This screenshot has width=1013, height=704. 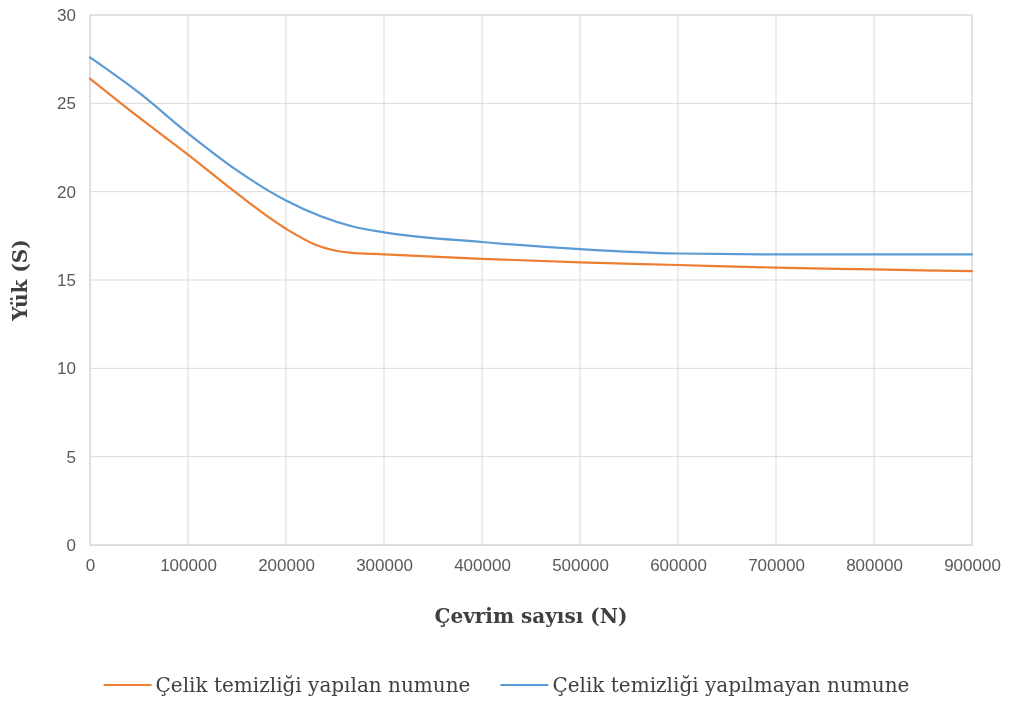 I want to click on y-tick-label: 0, so click(x=71, y=545).